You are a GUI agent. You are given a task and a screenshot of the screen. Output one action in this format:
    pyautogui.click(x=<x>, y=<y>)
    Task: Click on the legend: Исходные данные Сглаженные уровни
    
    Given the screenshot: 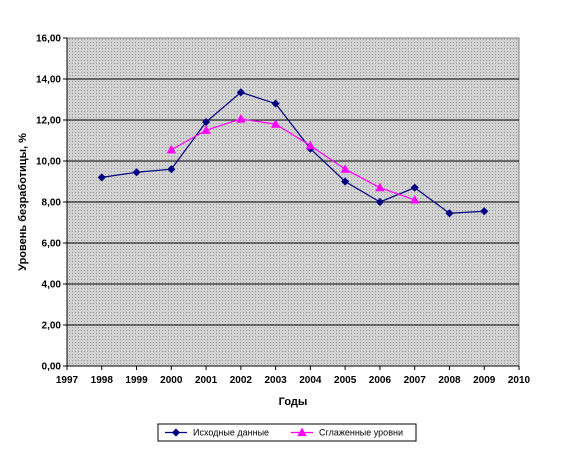 What is the action you would take?
    pyautogui.click(x=287, y=432)
    